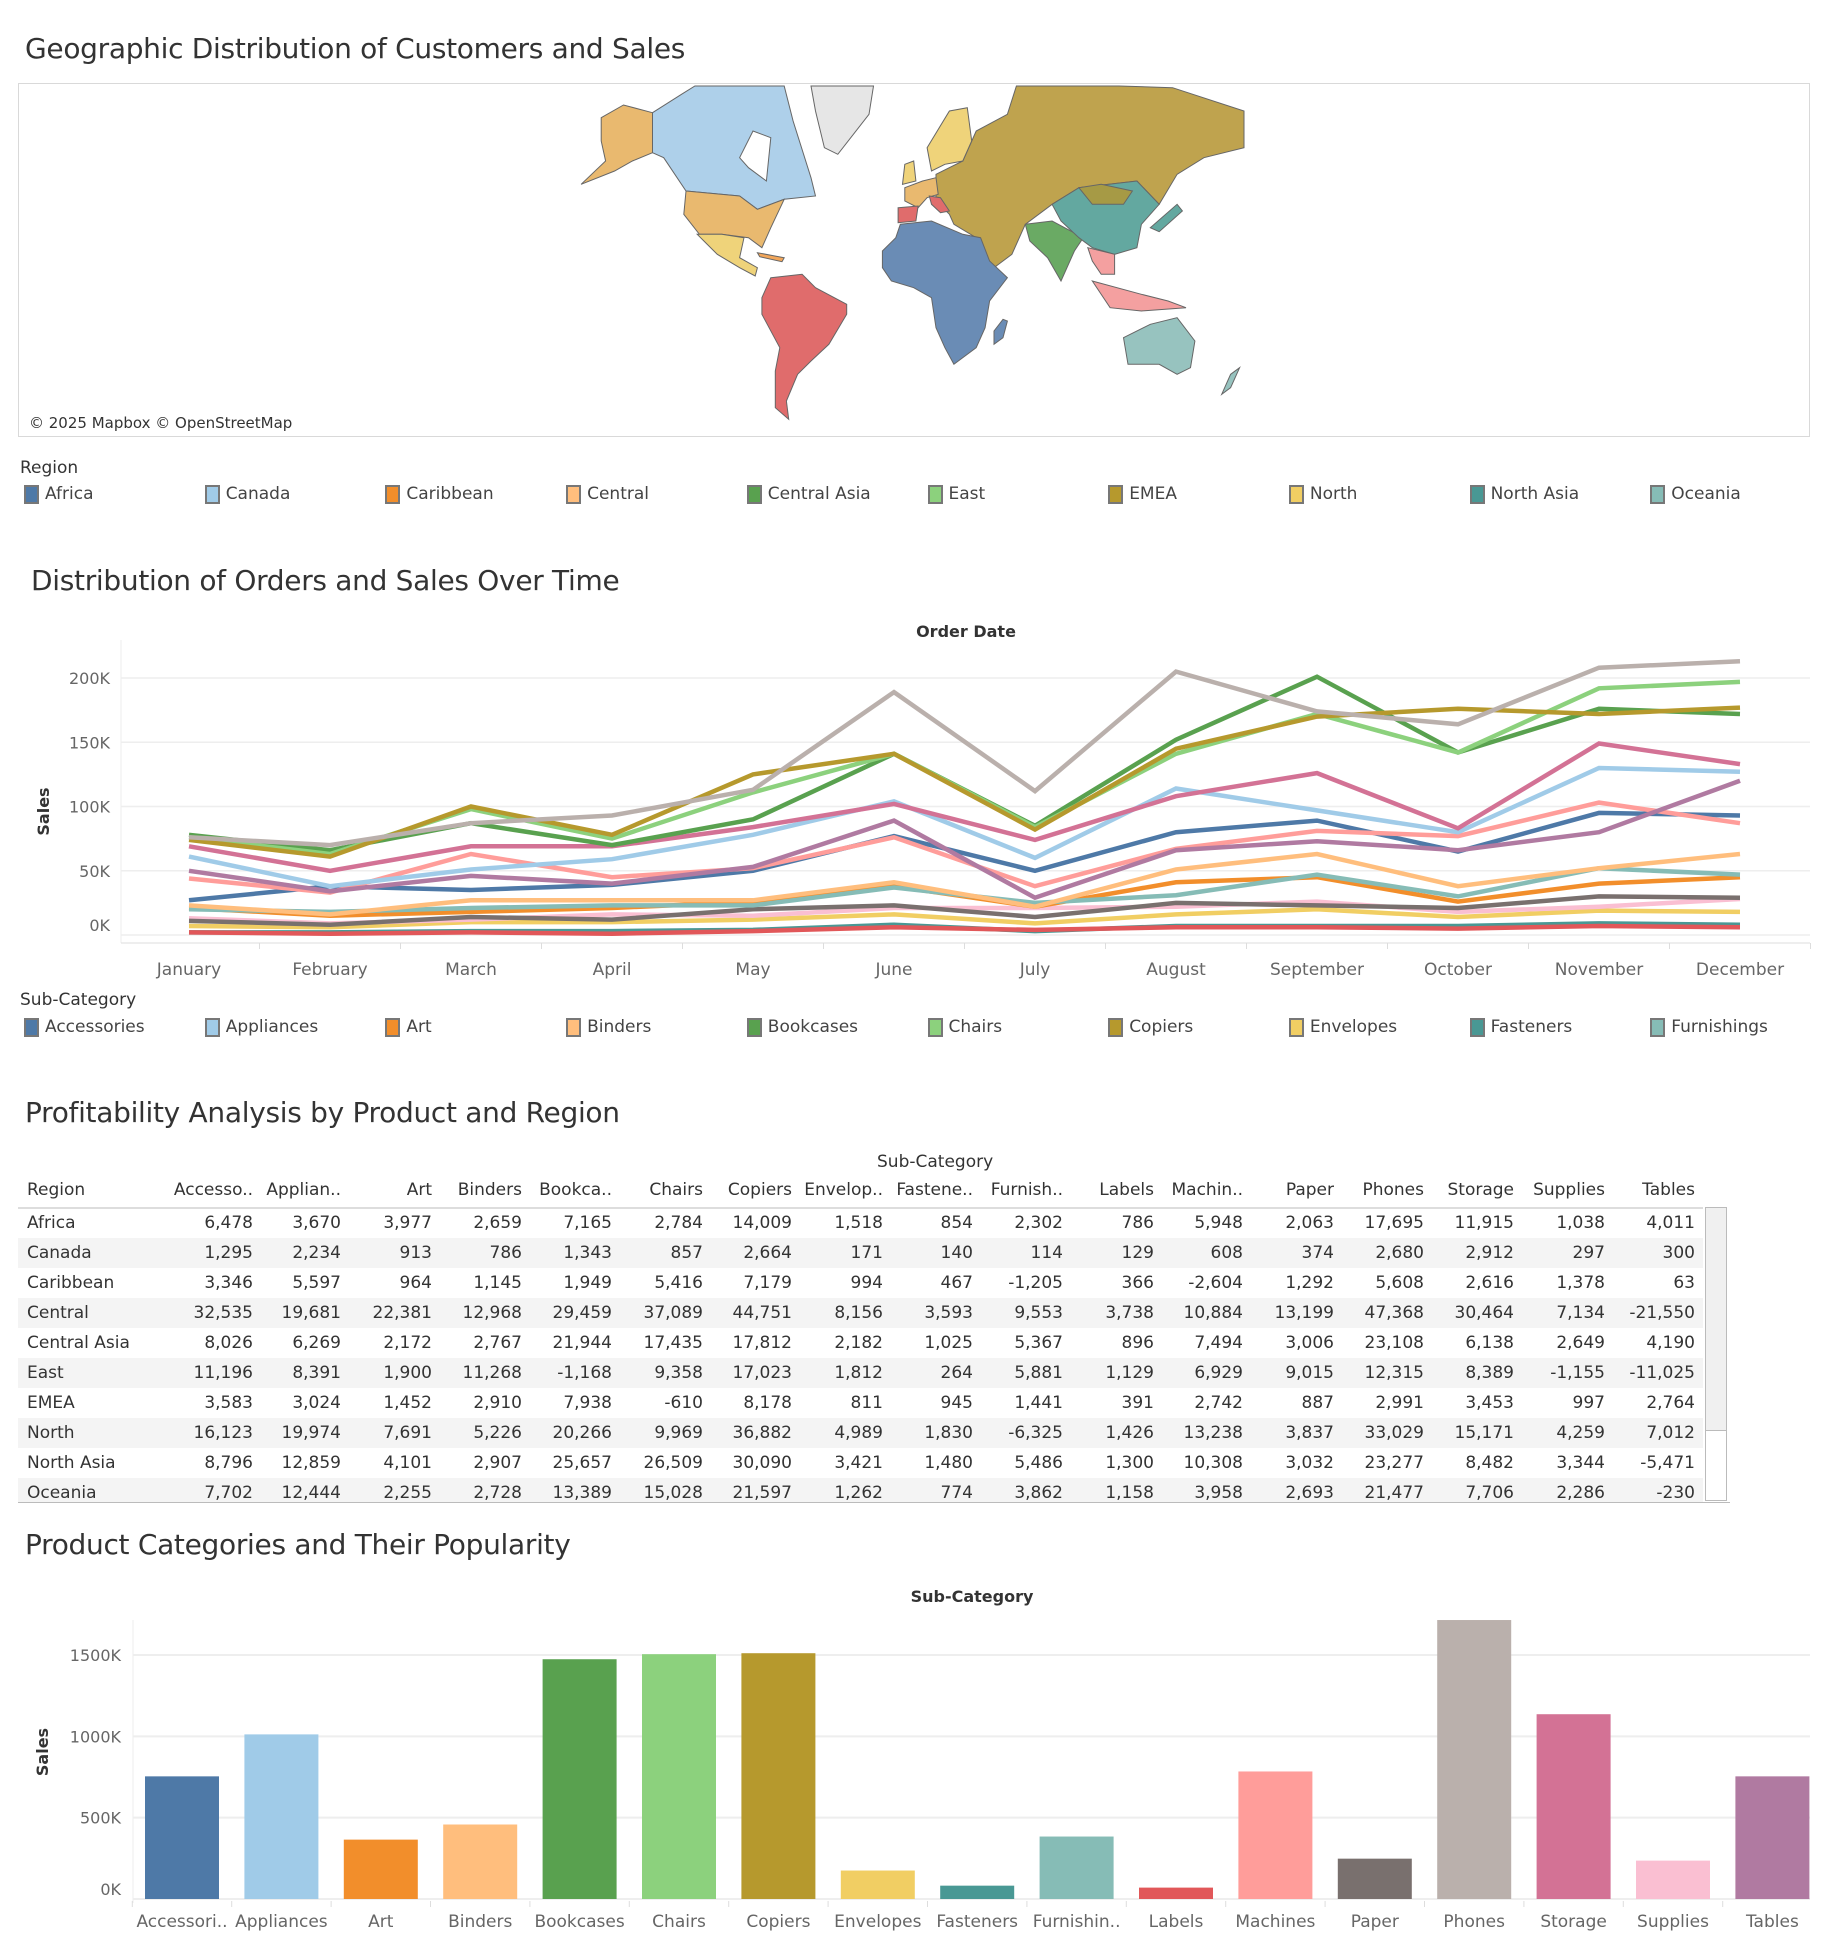  Describe the element at coordinates (877, 1884) in the screenshot. I see `bar-envelopes` at that location.